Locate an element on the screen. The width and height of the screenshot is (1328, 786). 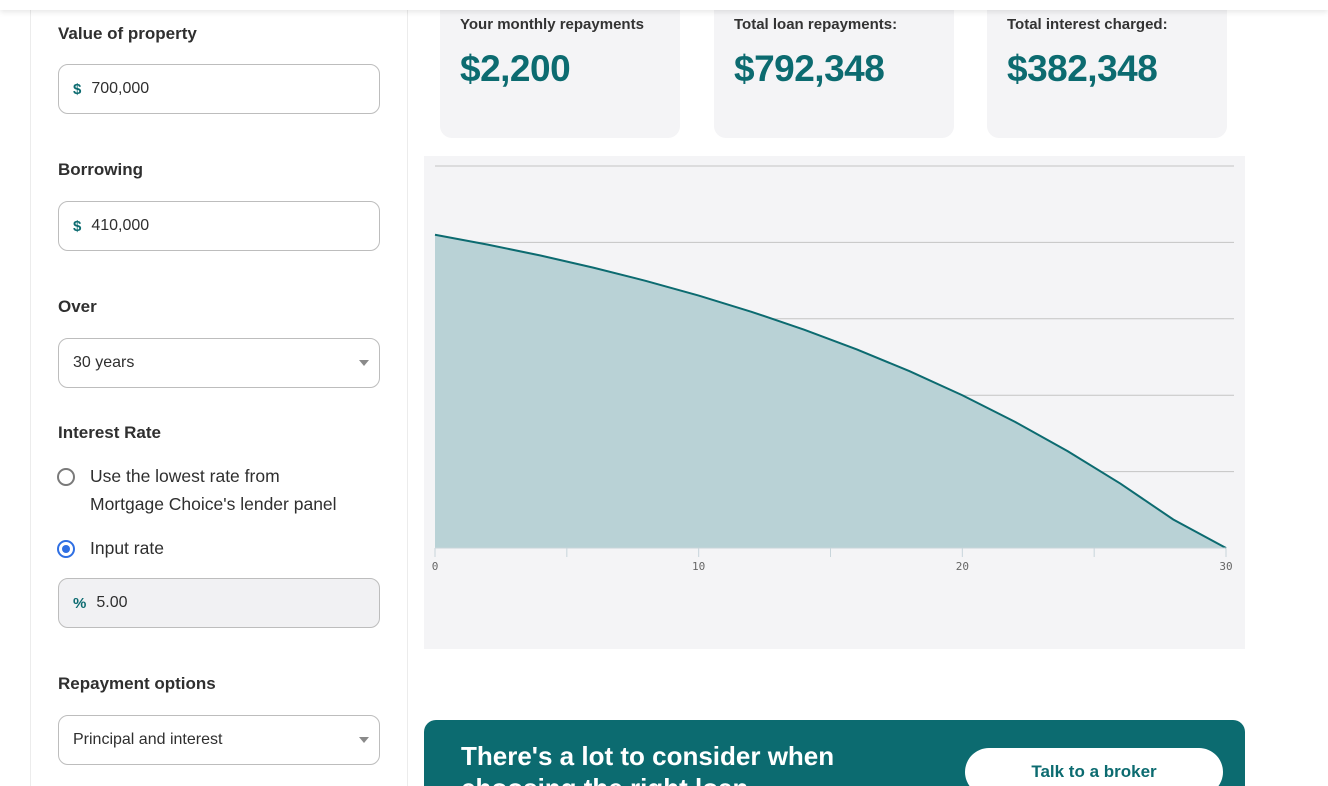
radio-button-icon is located at coordinates (66, 477).